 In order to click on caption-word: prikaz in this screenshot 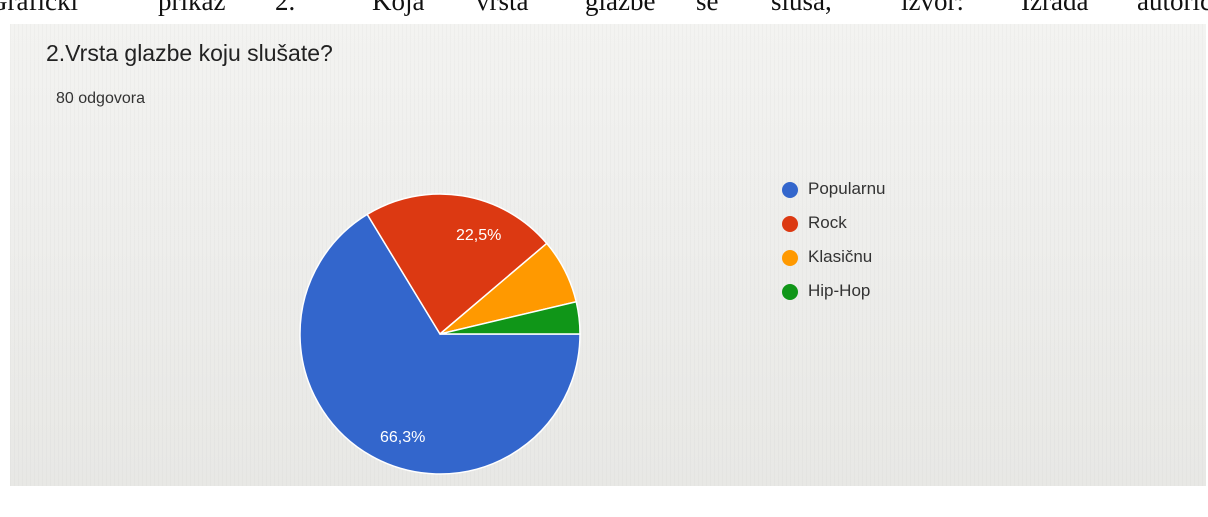, I will do `click(192, 8)`.